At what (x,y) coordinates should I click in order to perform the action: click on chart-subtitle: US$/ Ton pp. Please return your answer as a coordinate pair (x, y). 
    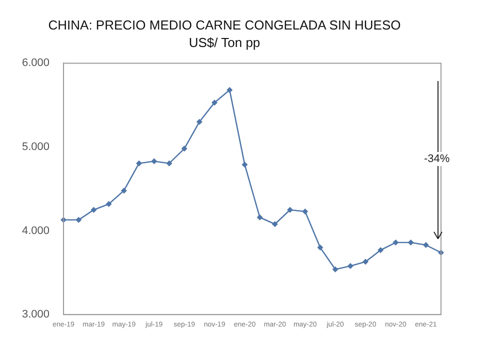
    Looking at the image, I should click on (224, 42).